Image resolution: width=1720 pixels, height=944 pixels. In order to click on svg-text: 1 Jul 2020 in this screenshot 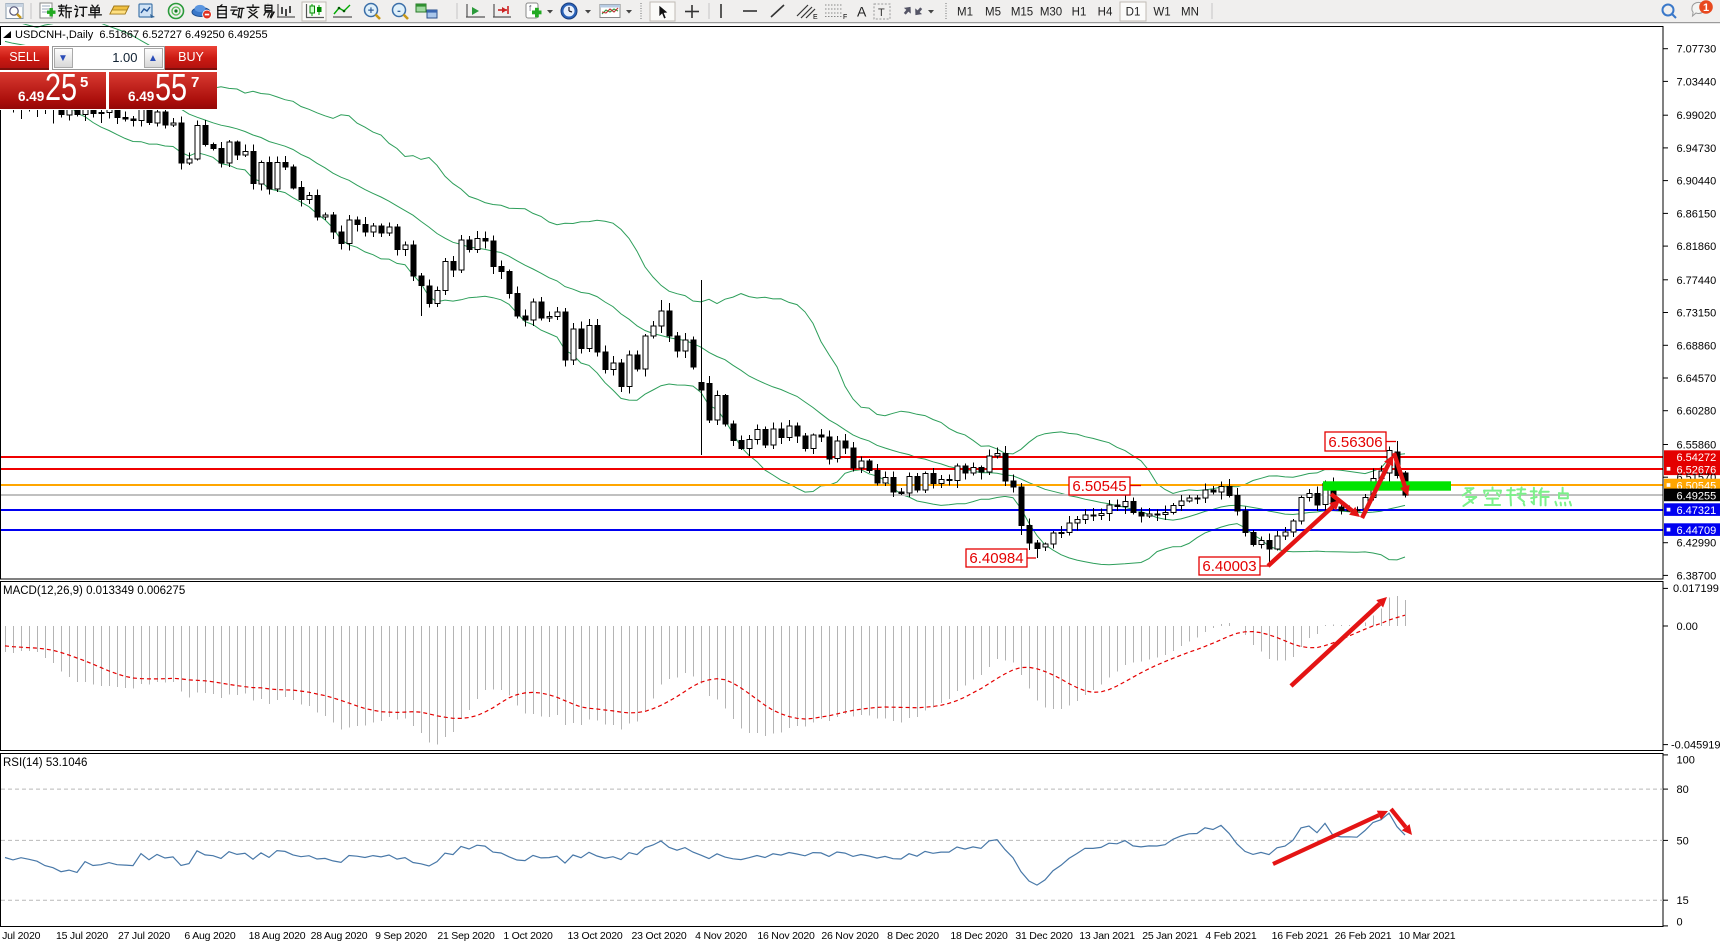, I will do `click(20, 936)`.